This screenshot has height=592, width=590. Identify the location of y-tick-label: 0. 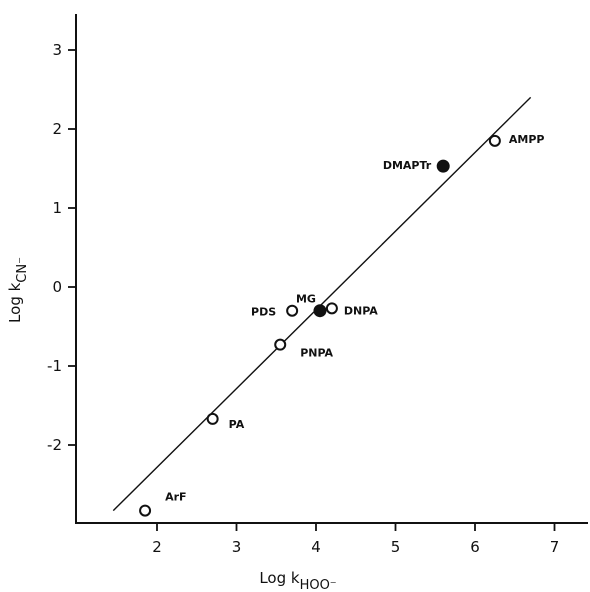
(57, 287).